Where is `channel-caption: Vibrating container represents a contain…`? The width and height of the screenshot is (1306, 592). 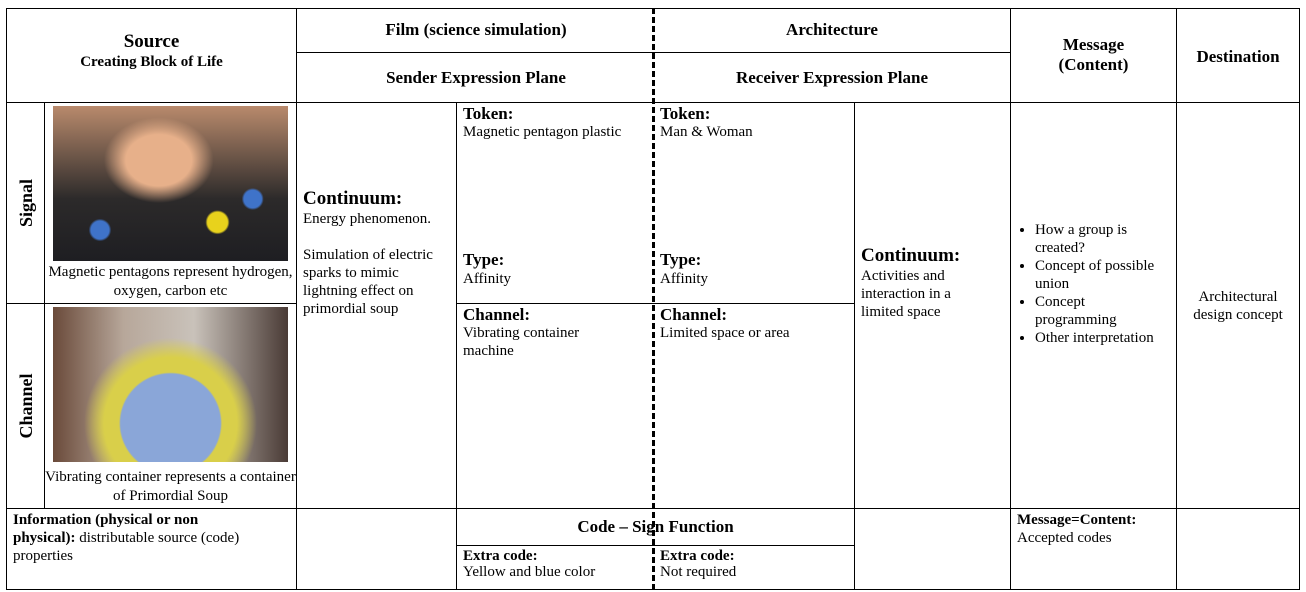
channel-caption: Vibrating container represents a contain… is located at coordinates (170, 486).